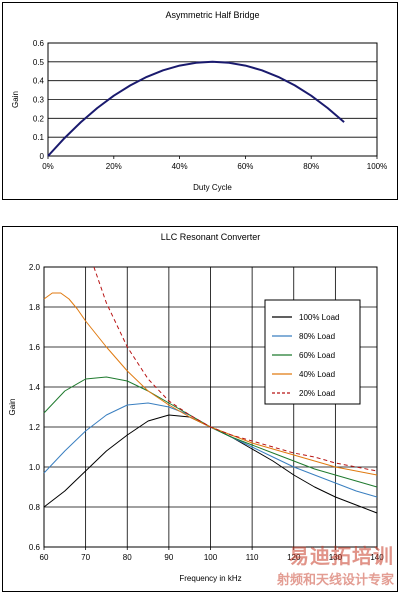  What do you see at coordinates (212, 15) in the screenshot?
I see `chart-title: Asymmetric Half Bridge` at bounding box center [212, 15].